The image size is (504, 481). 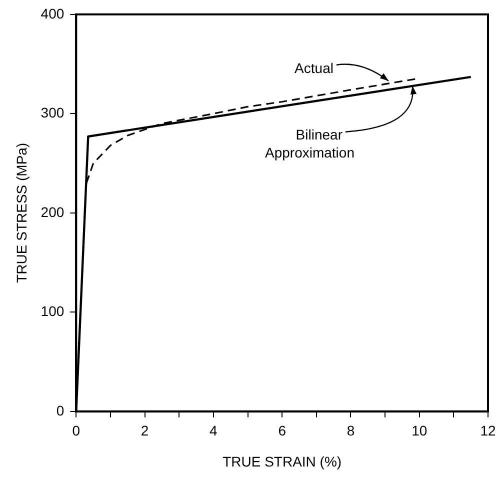 What do you see at coordinates (52, 112) in the screenshot?
I see `y-tick-label: 300` at bounding box center [52, 112].